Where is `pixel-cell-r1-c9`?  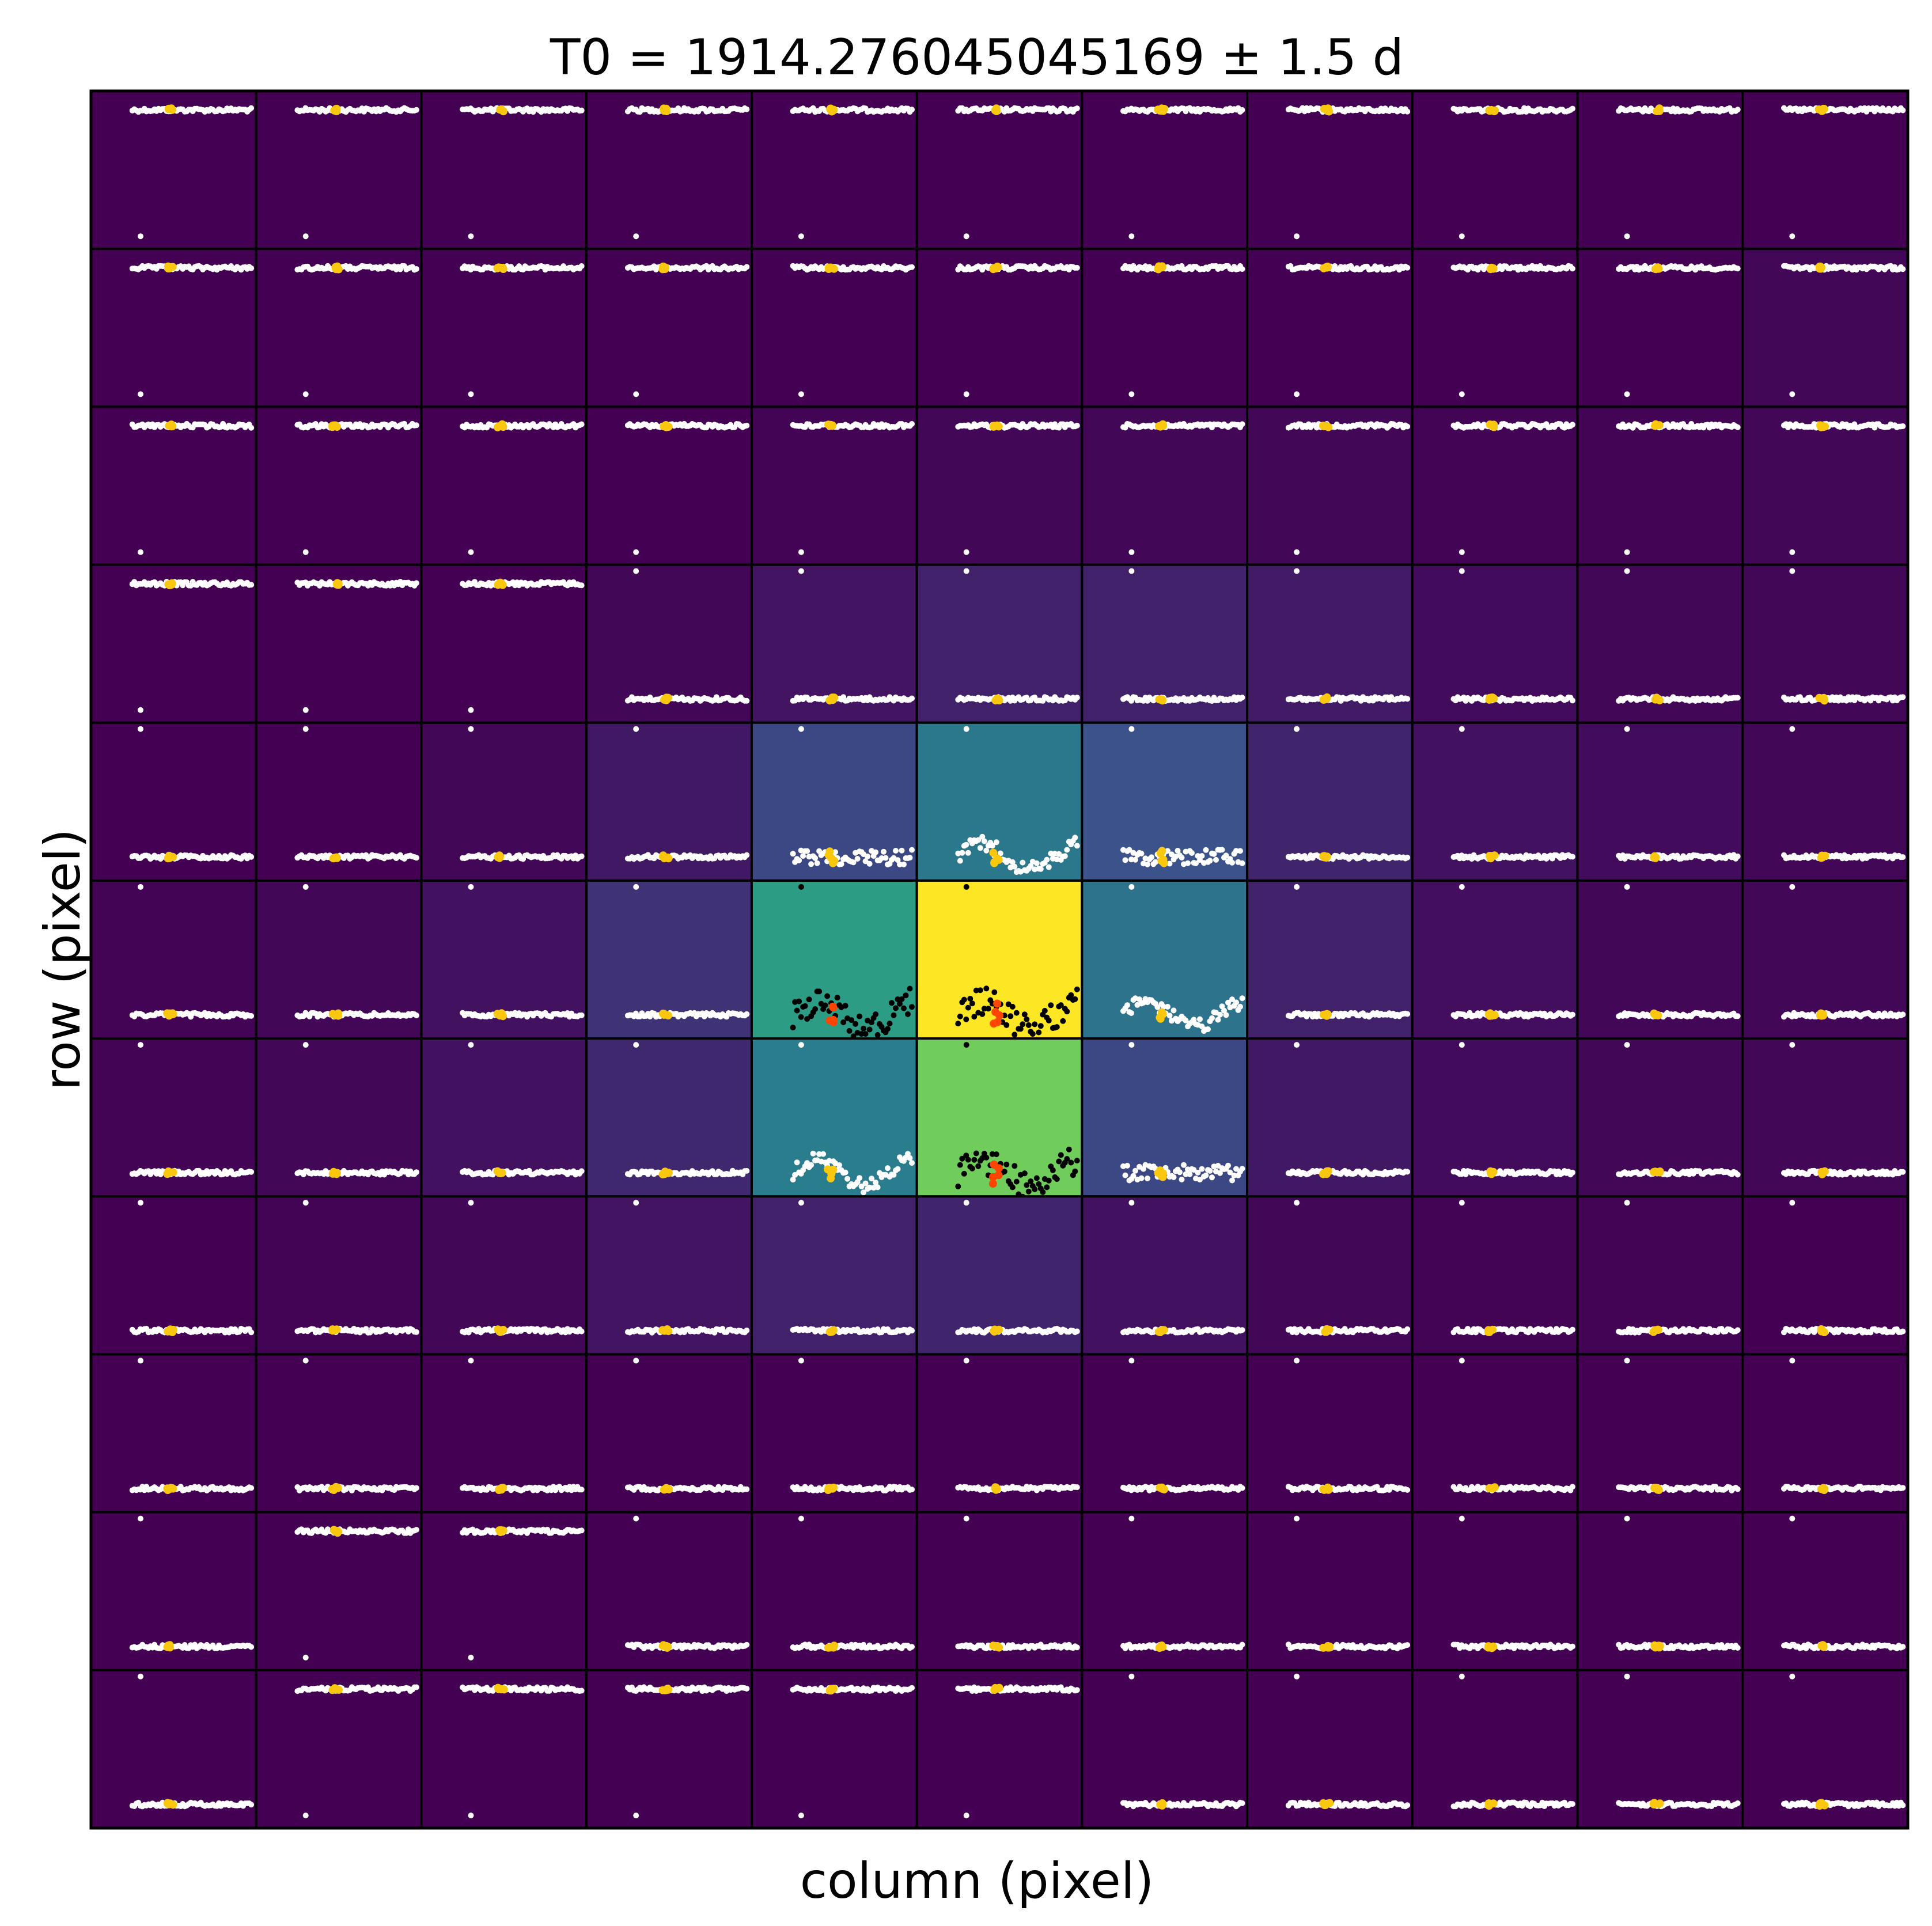 pixel-cell-r1-c9 is located at coordinates (1660, 328).